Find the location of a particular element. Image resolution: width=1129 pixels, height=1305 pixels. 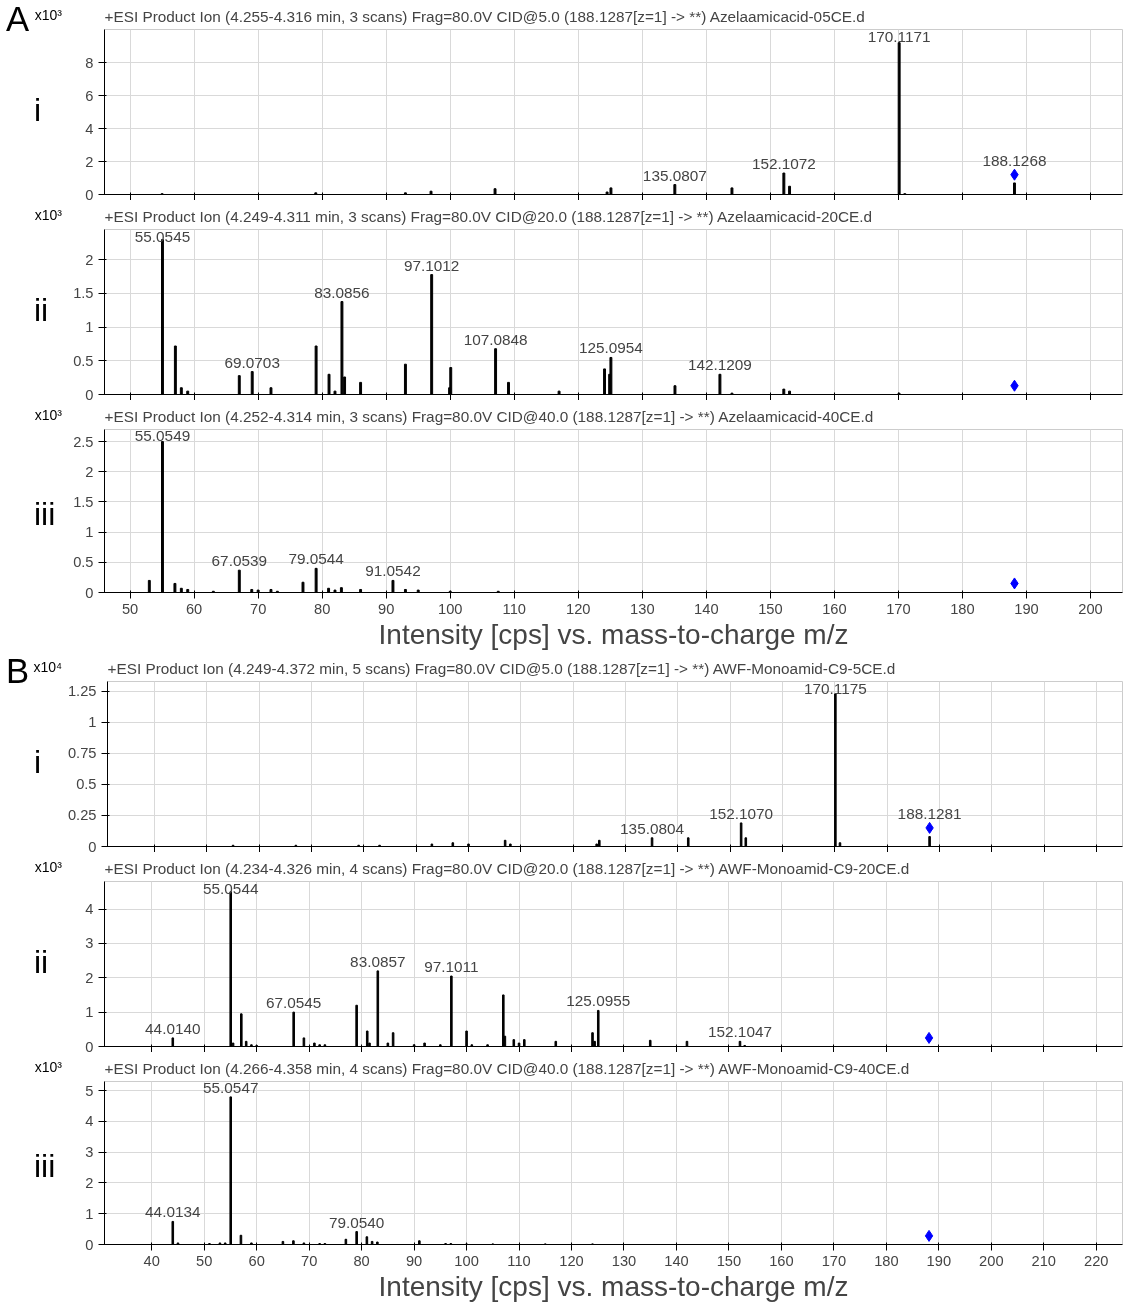

x-tick-label: 210 is located at coordinates (1044, 1260).